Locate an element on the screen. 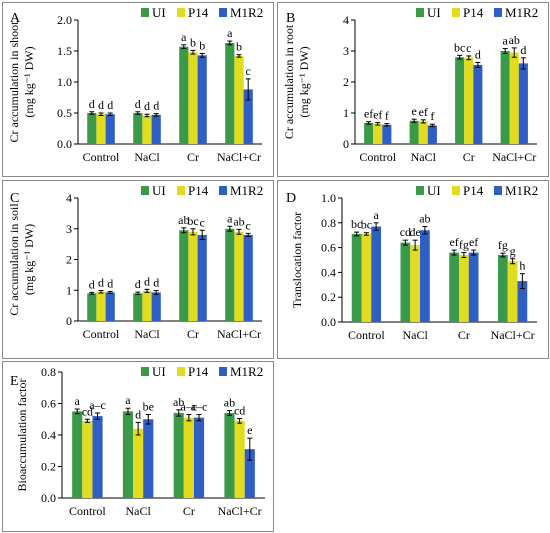 The image size is (550, 533). significance-letter: fg is located at coordinates (503, 245).